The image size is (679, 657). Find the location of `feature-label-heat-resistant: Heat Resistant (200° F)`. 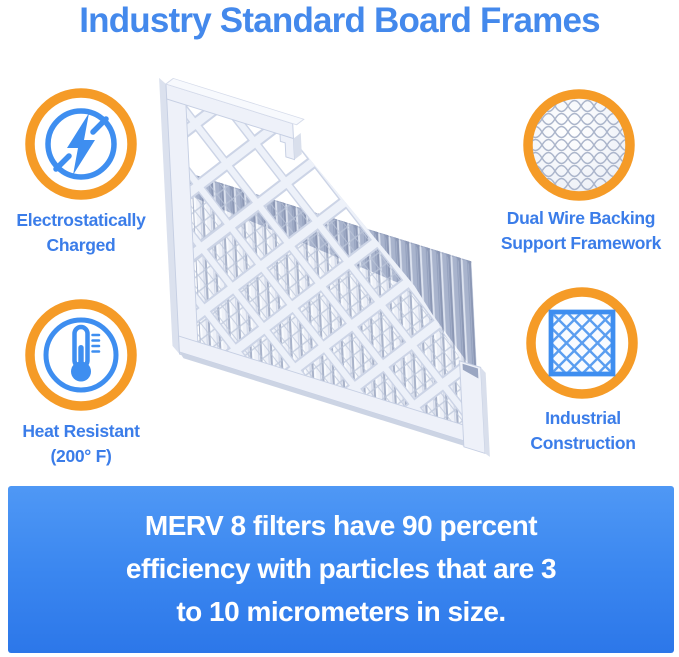

feature-label-heat-resistant: Heat Resistant (200° F) is located at coordinates (90, 444).